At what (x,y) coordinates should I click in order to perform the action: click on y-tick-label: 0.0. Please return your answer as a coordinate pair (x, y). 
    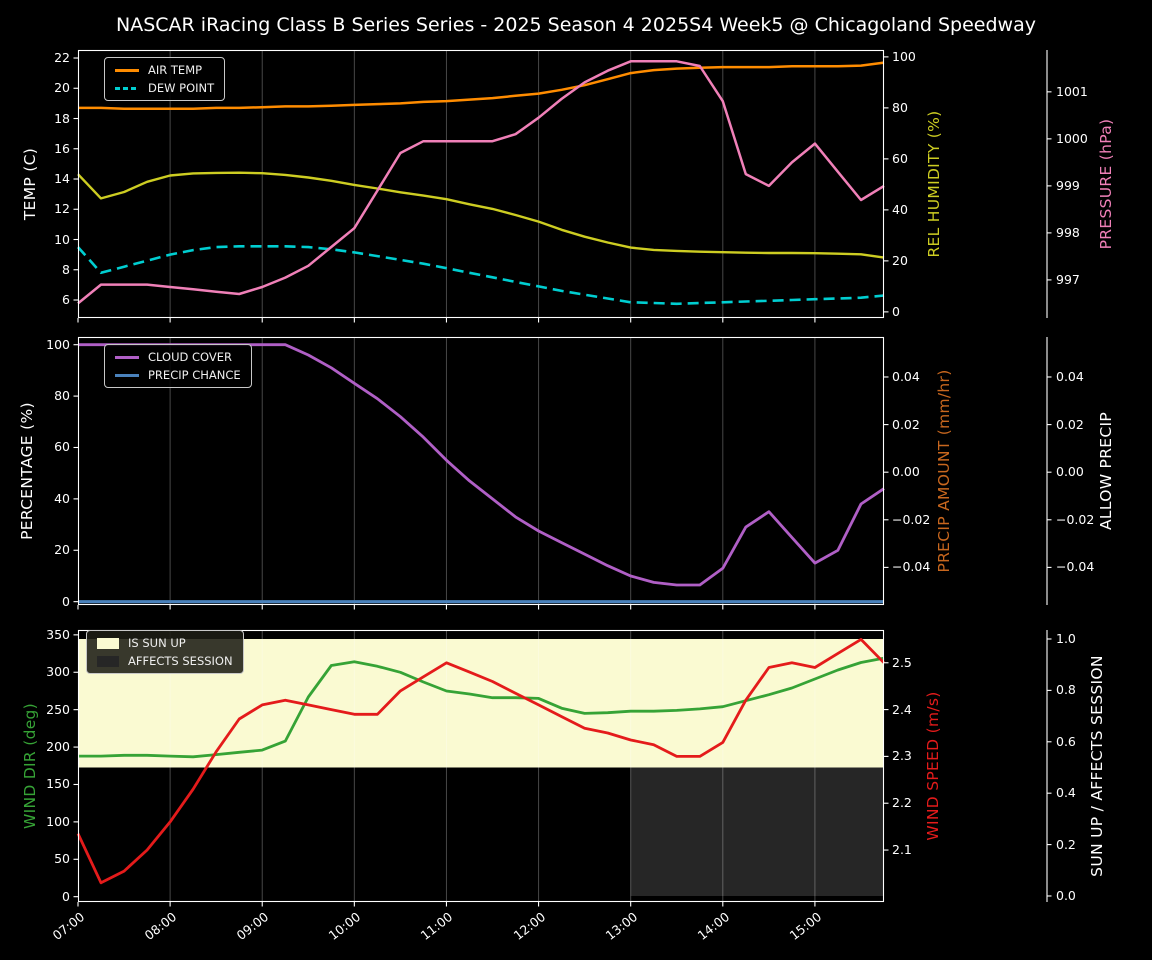
    Looking at the image, I should click on (1066, 895).